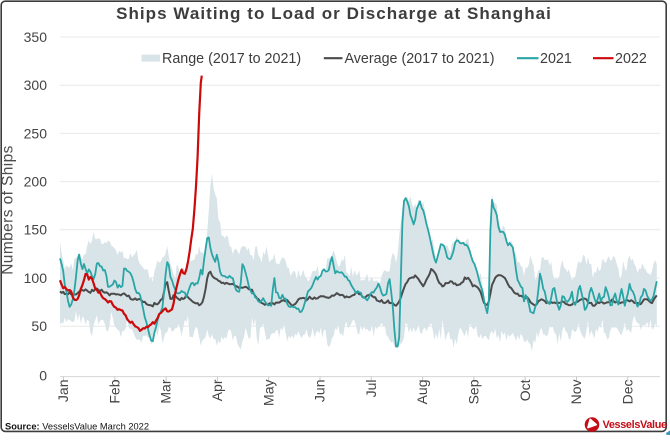 This screenshot has height=440, width=670. I want to click on svg-text:Source: VesselsValue March 202: Source: VesselsValue March 2022, so click(77, 427).